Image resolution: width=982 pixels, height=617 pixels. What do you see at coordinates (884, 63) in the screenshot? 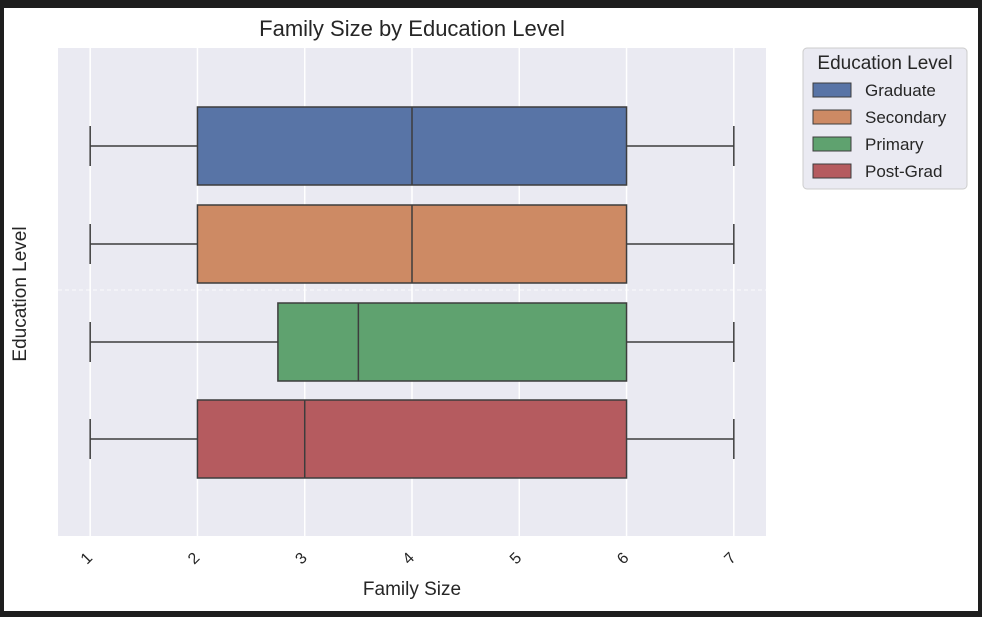
I see `legend-title: Education Level` at bounding box center [884, 63].